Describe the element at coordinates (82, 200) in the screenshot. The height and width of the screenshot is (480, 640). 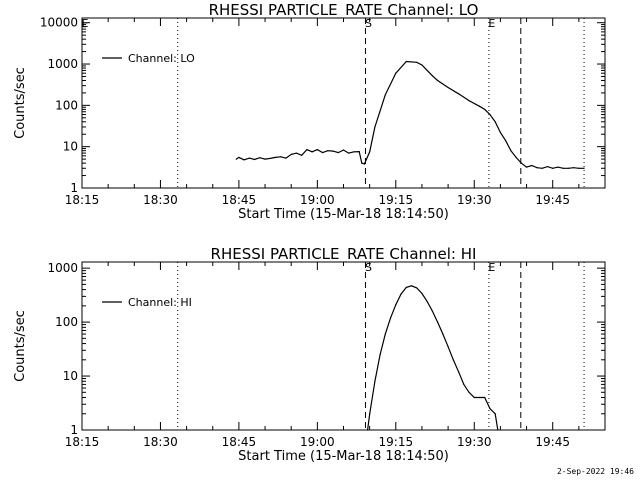
I see `x-tick-label: 18:15` at that location.